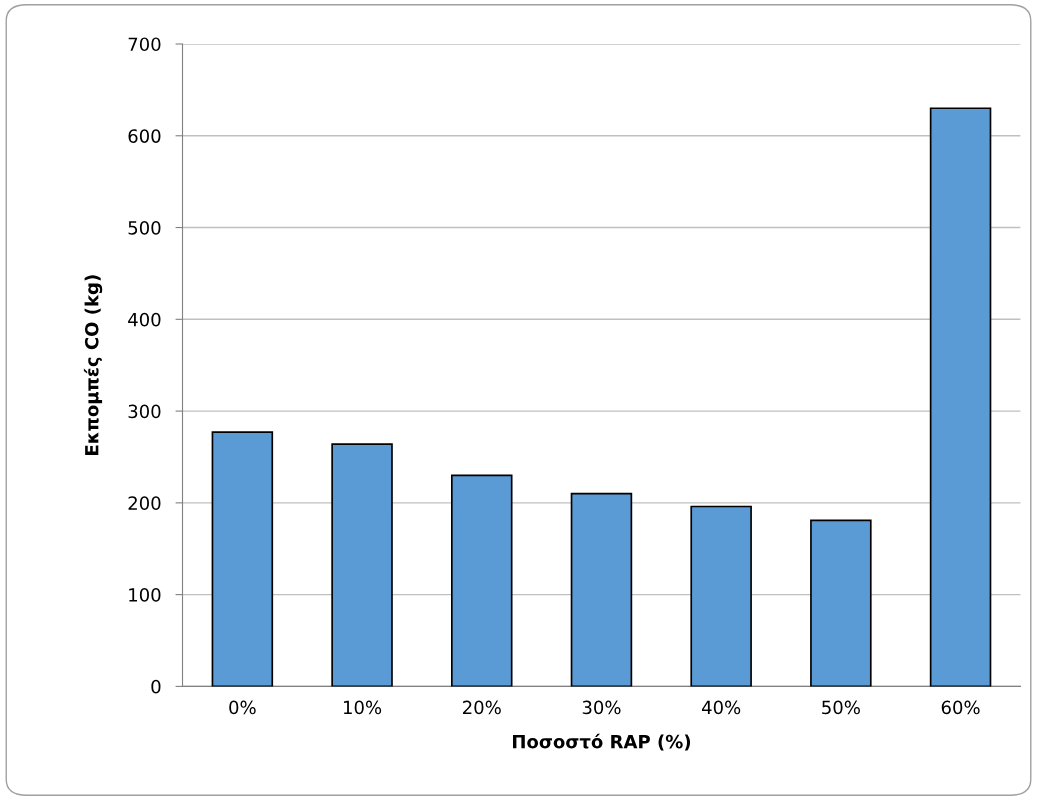  Describe the element at coordinates (144, 136) in the screenshot. I see `y-tick-label: 600` at that location.